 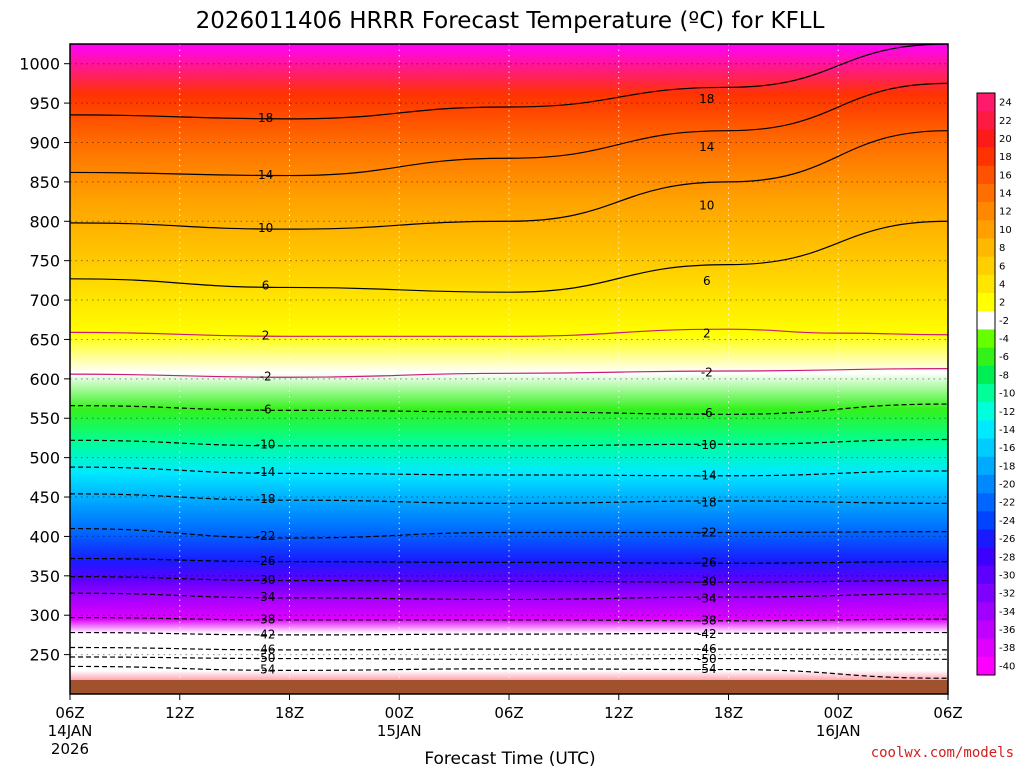 I want to click on colorbar-label: 6, so click(x=1002, y=266).